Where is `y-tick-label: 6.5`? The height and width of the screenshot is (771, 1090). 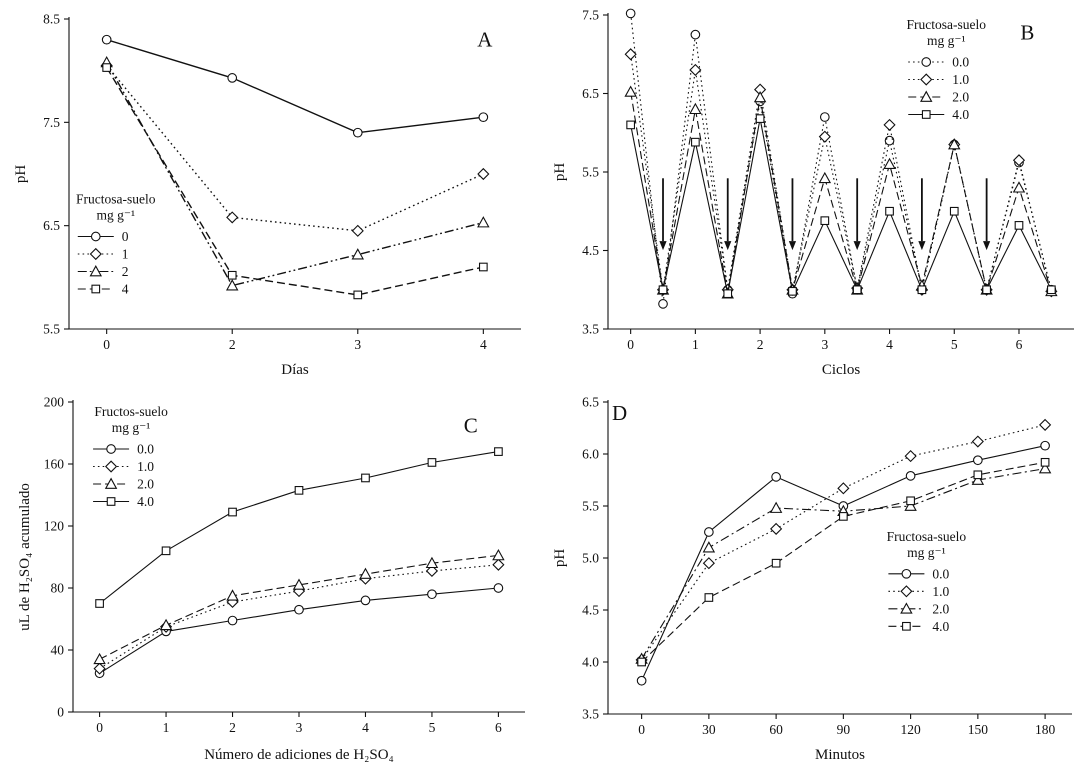
y-tick-label: 6.5 is located at coordinates (590, 93).